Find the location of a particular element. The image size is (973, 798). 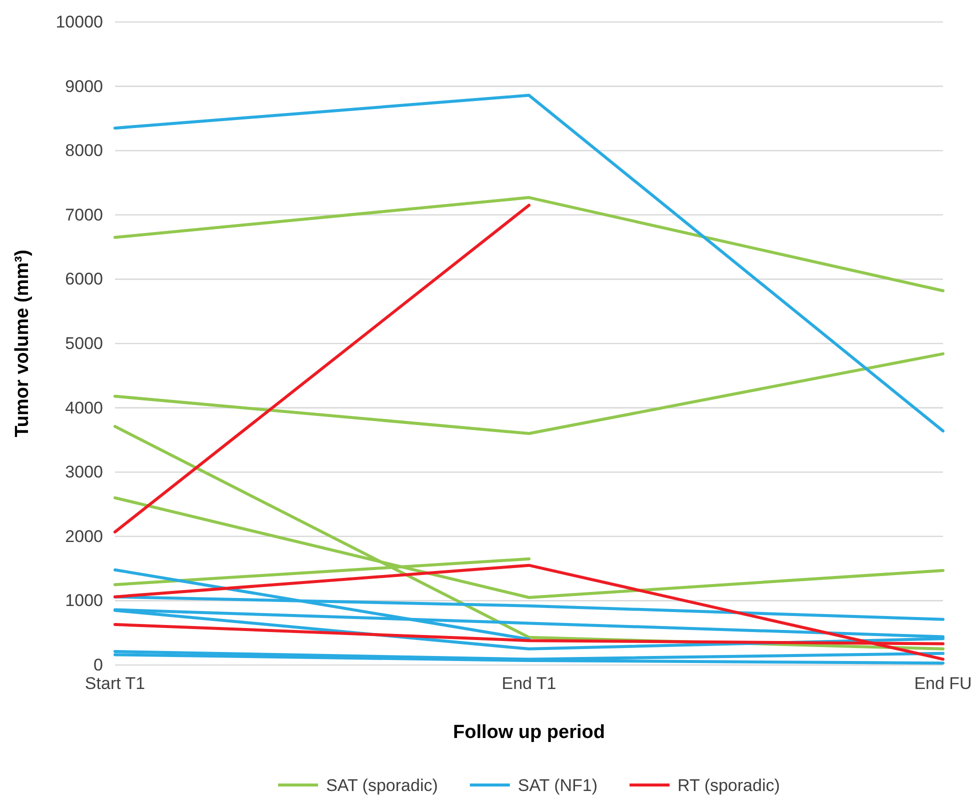

legend-label: SAT (sporadic) is located at coordinates (382, 785).